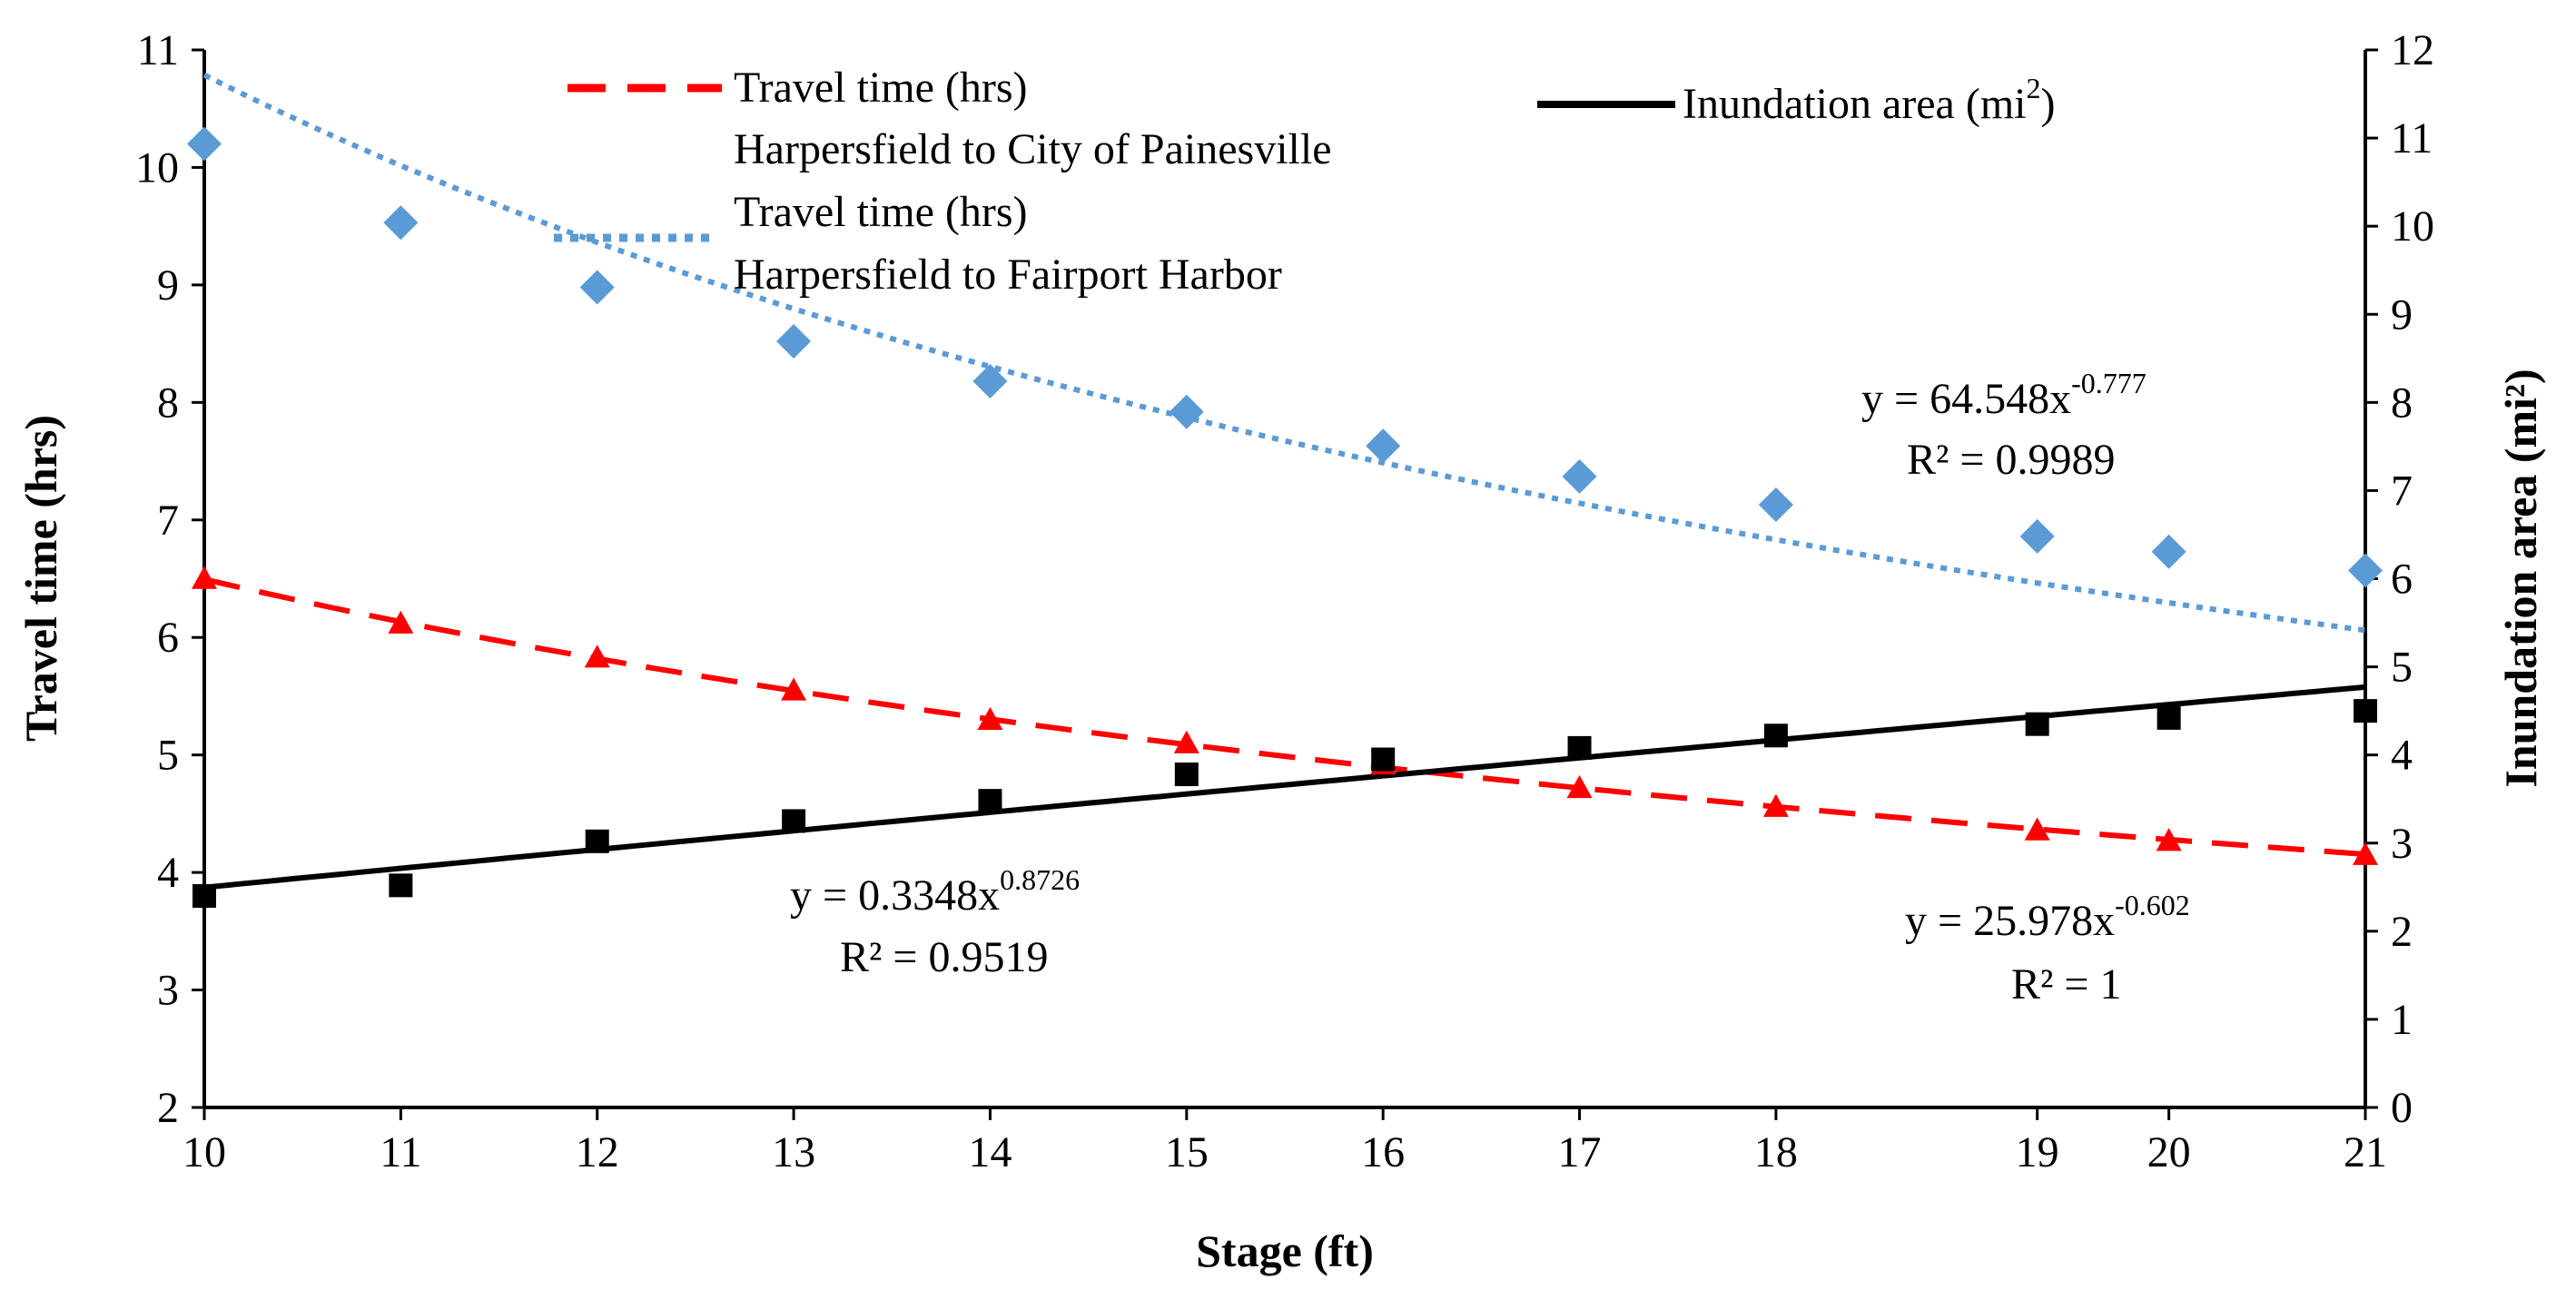  I want to click on equation-fairport: y = 64.548x-0.777 R² = 0.9989, so click(2004, 425).